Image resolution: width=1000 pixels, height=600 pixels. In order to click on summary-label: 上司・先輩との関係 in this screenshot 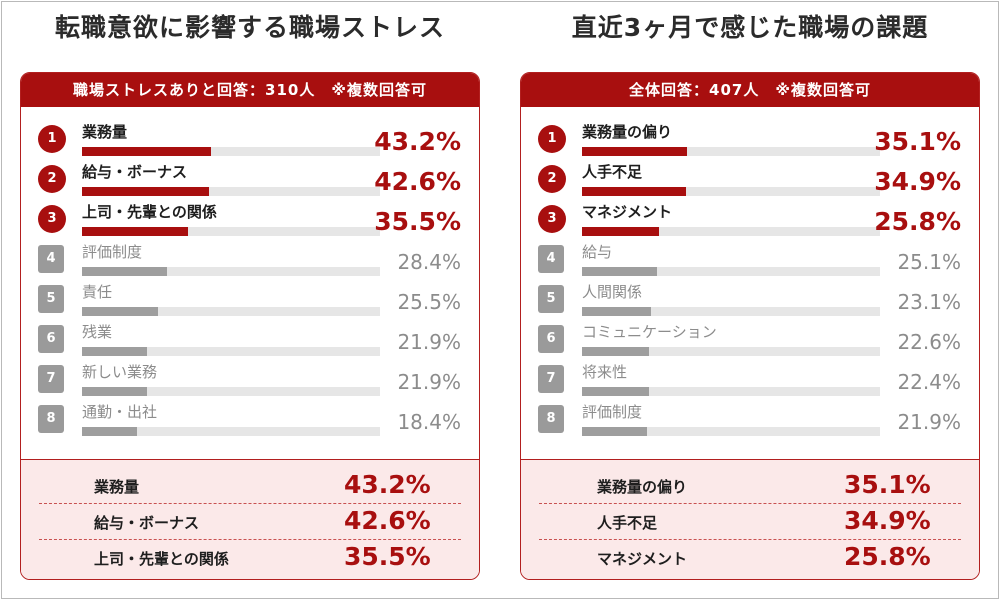, I will do `click(161, 559)`.